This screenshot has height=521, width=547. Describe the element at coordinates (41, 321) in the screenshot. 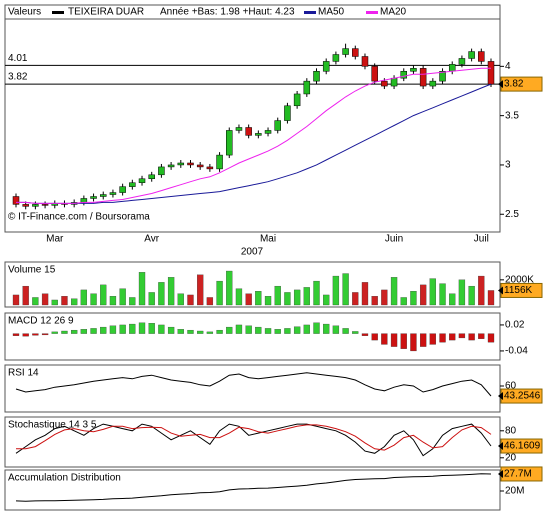

I see `panel-title: MACD 12 26 9` at that location.